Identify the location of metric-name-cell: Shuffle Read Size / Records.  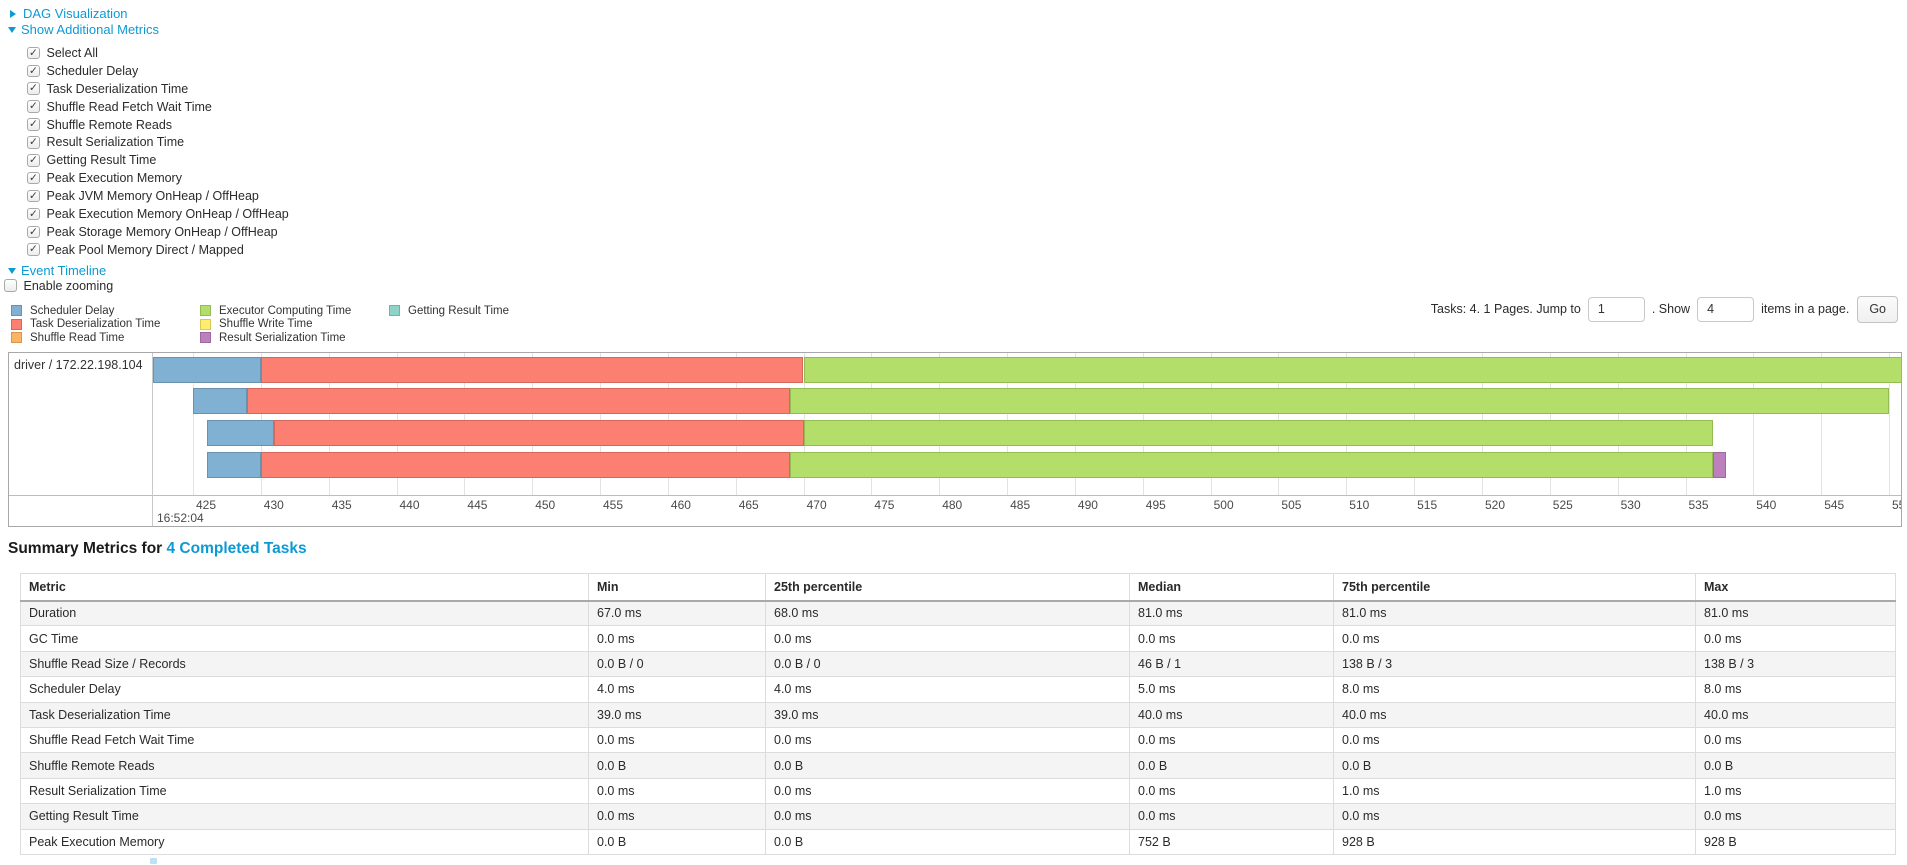
(304, 664).